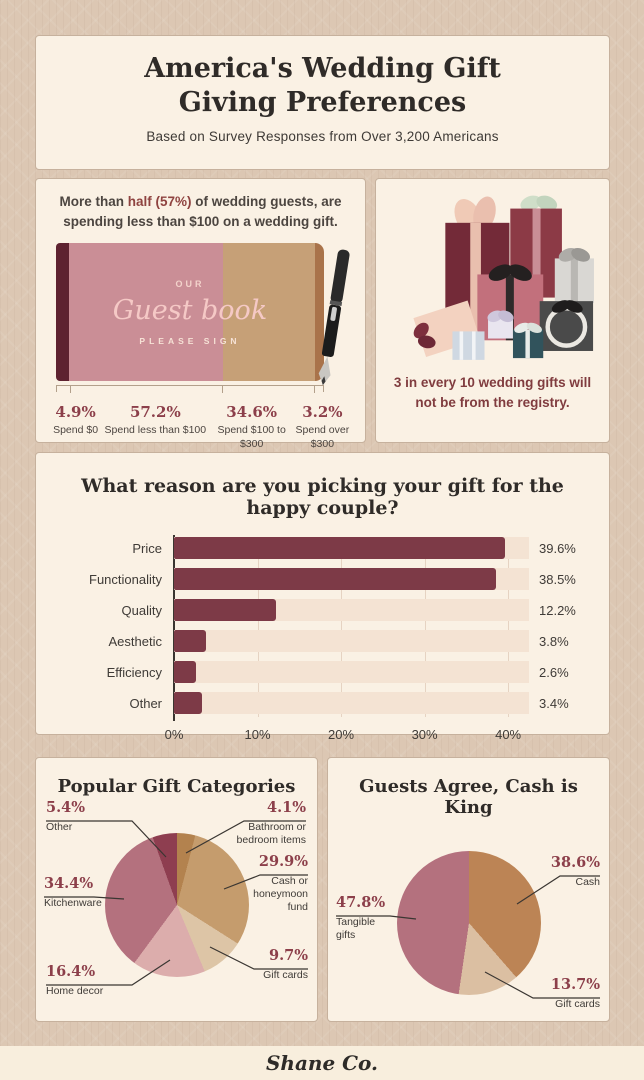 This screenshot has width=644, height=1080. I want to click on slice-name: Kitchenware, so click(73, 903).